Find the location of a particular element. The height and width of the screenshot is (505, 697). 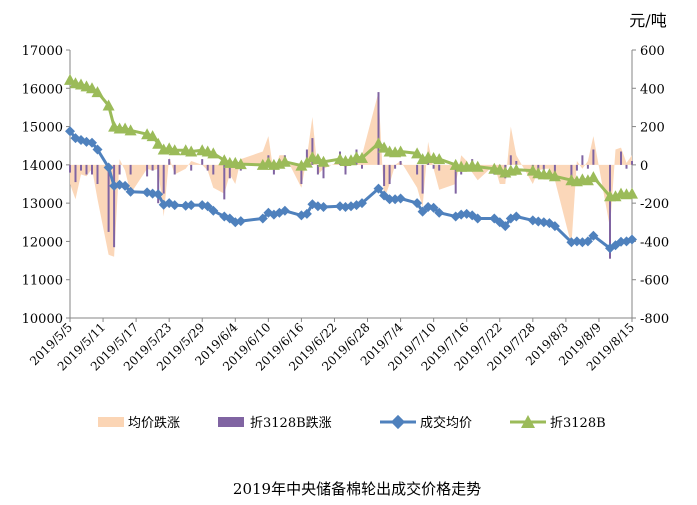

y-right-tick-label: 600 is located at coordinates (652, 51).